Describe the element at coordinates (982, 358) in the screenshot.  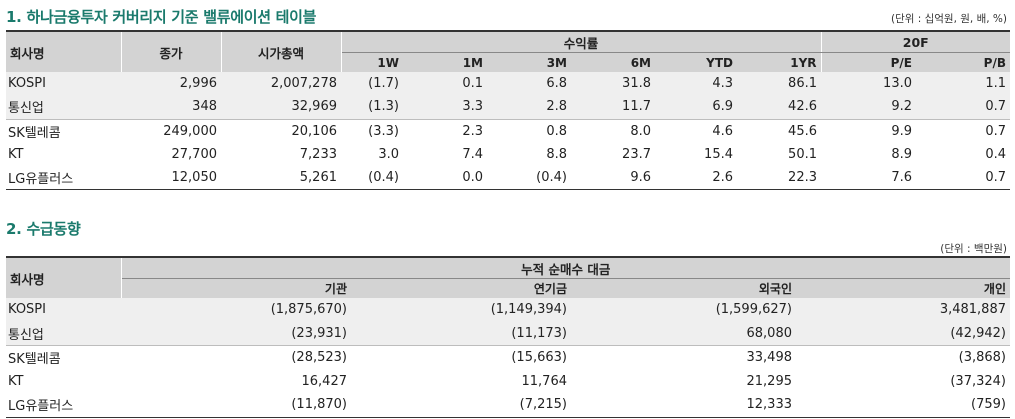
I see `cell-retail: (3,868)` at that location.